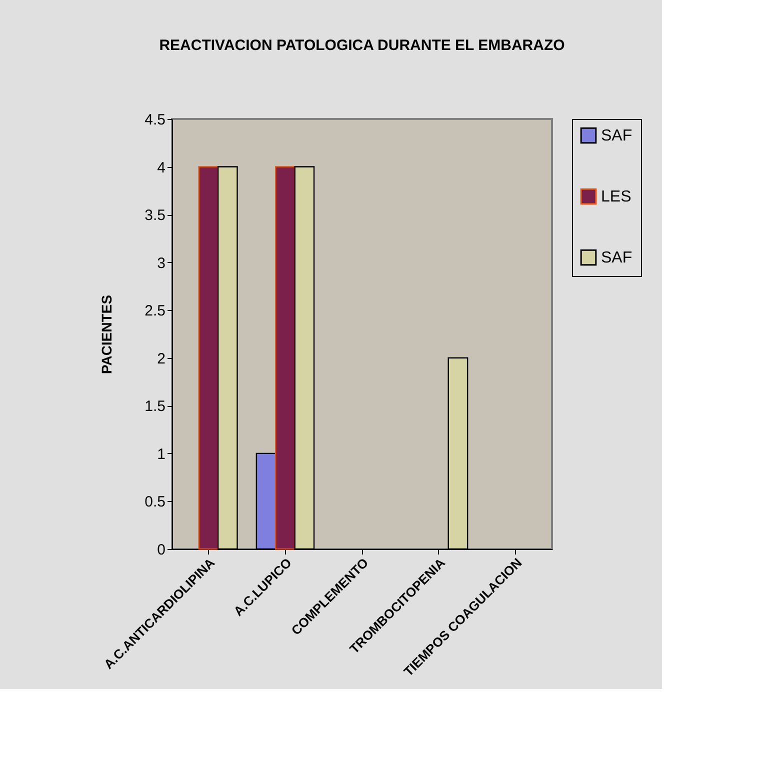  I want to click on y-tick-label: 0.5, so click(155, 502).